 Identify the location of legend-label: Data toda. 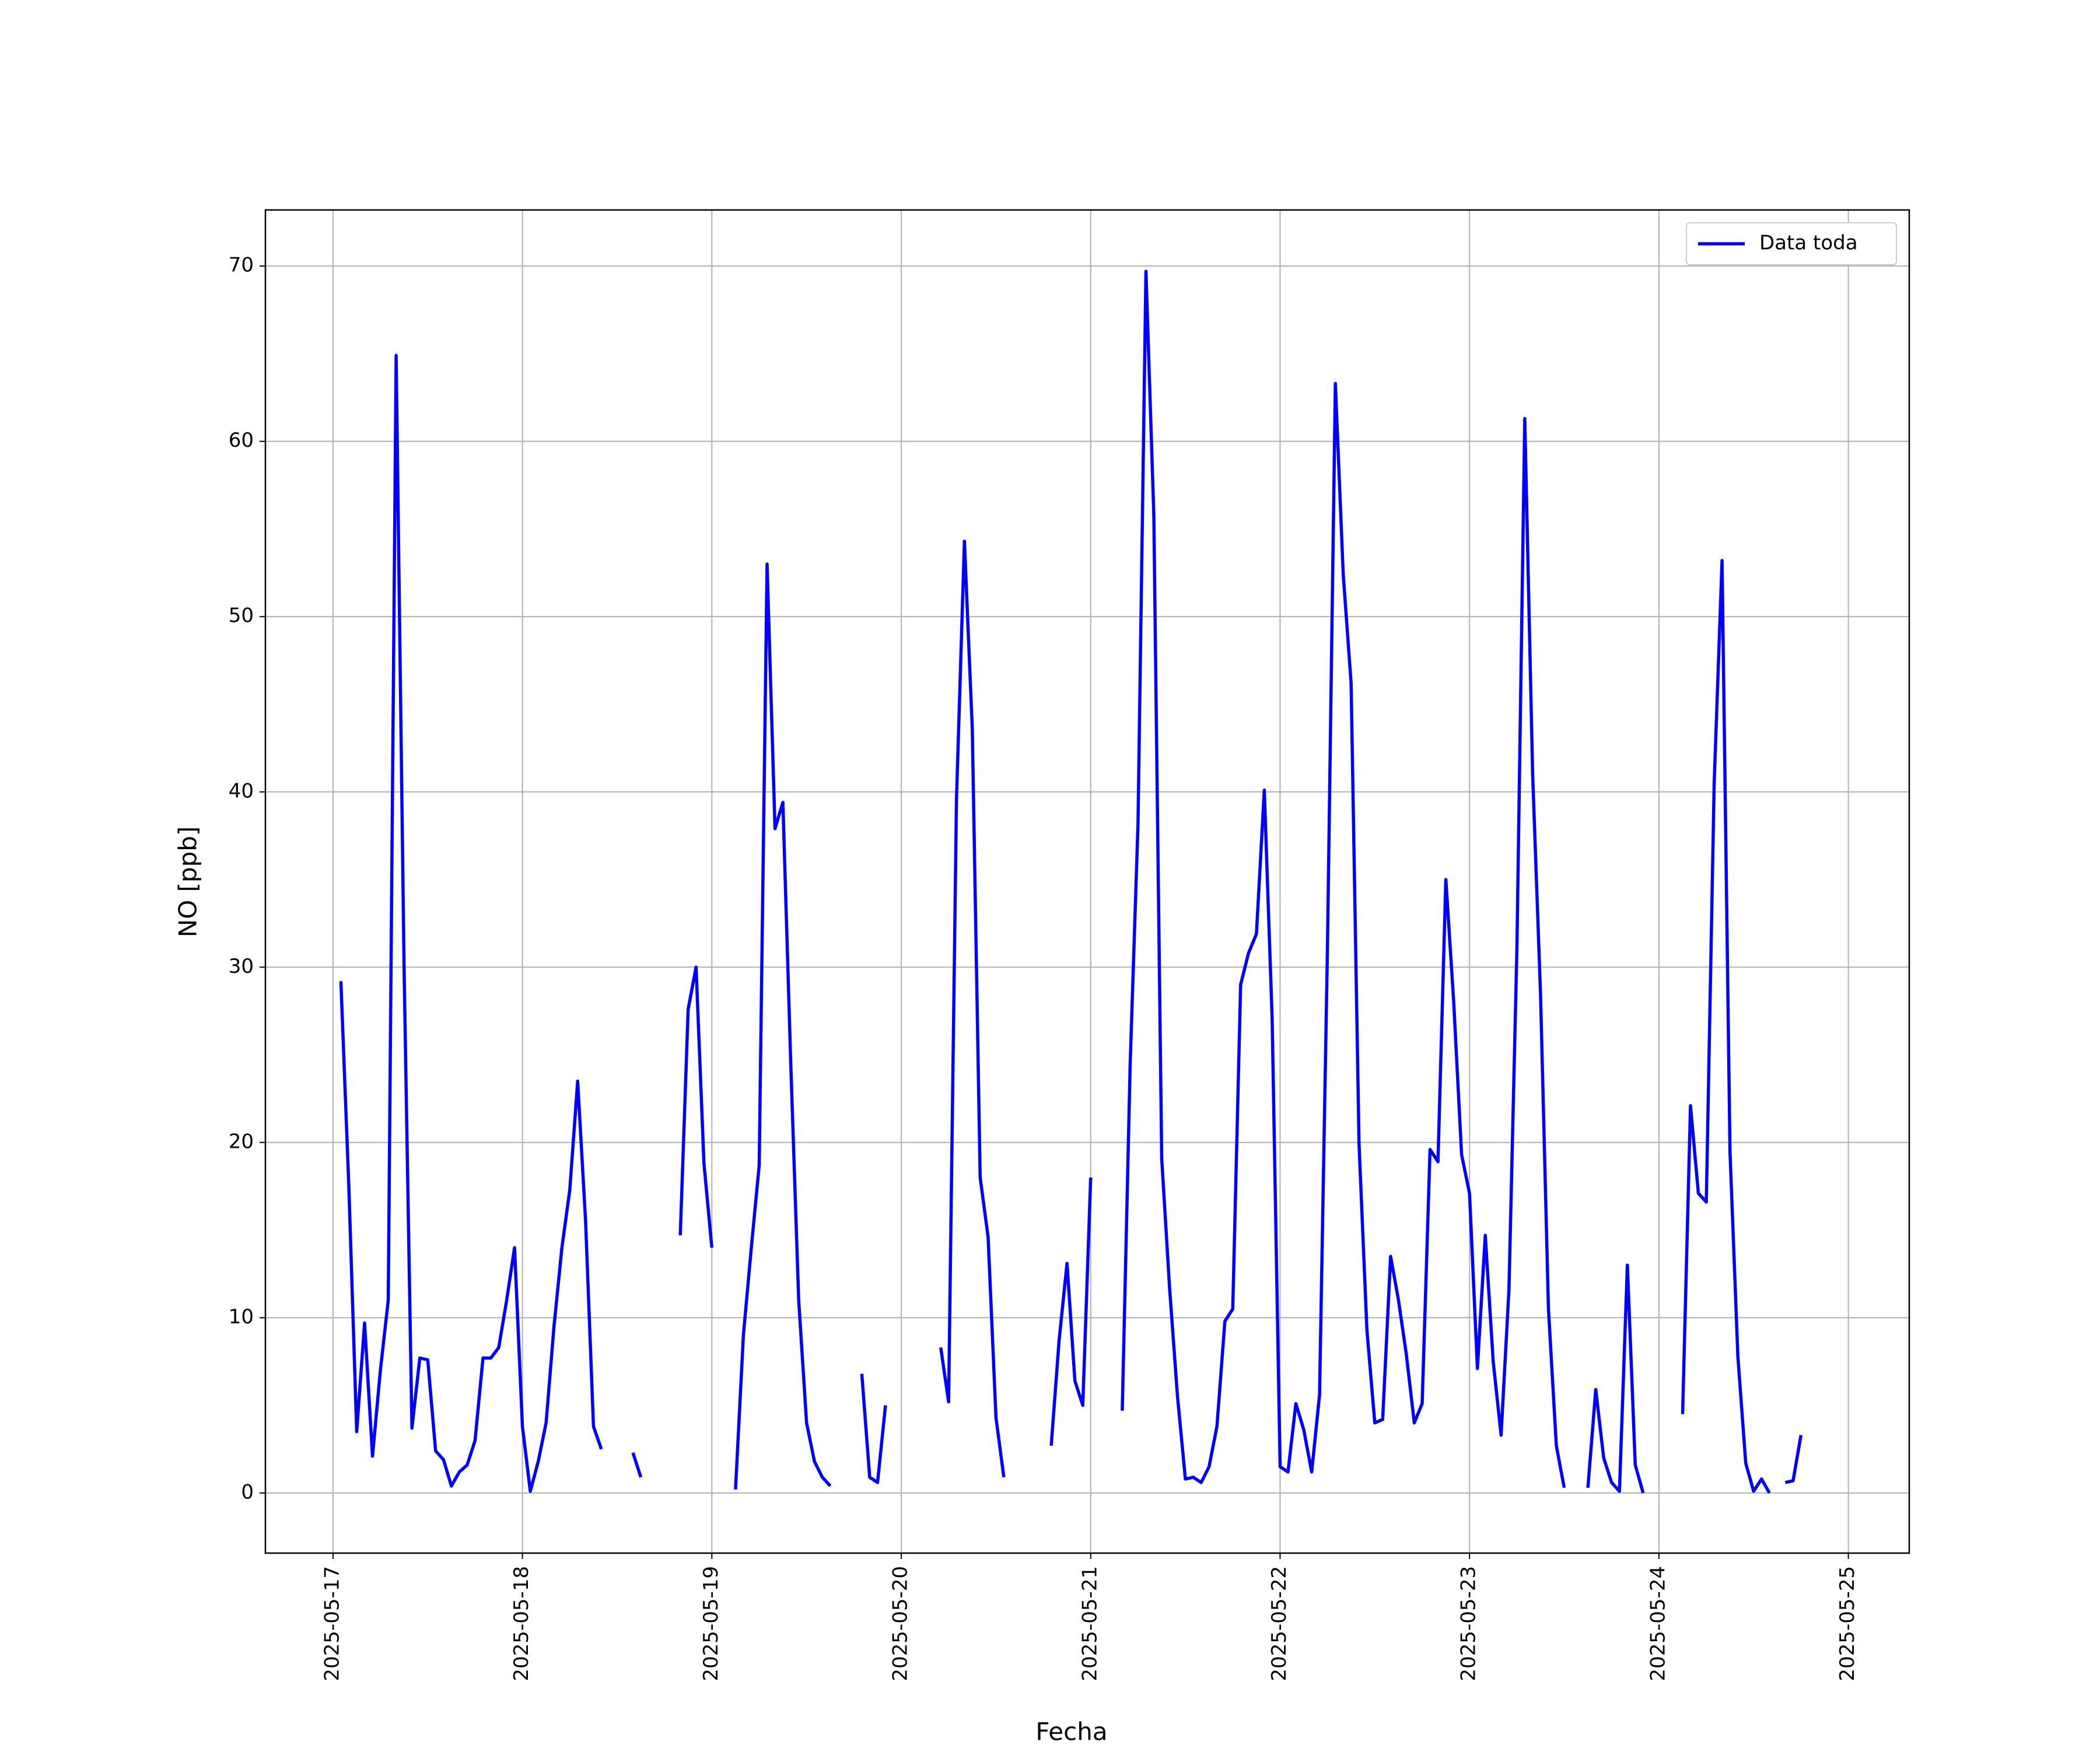
(1808, 243).